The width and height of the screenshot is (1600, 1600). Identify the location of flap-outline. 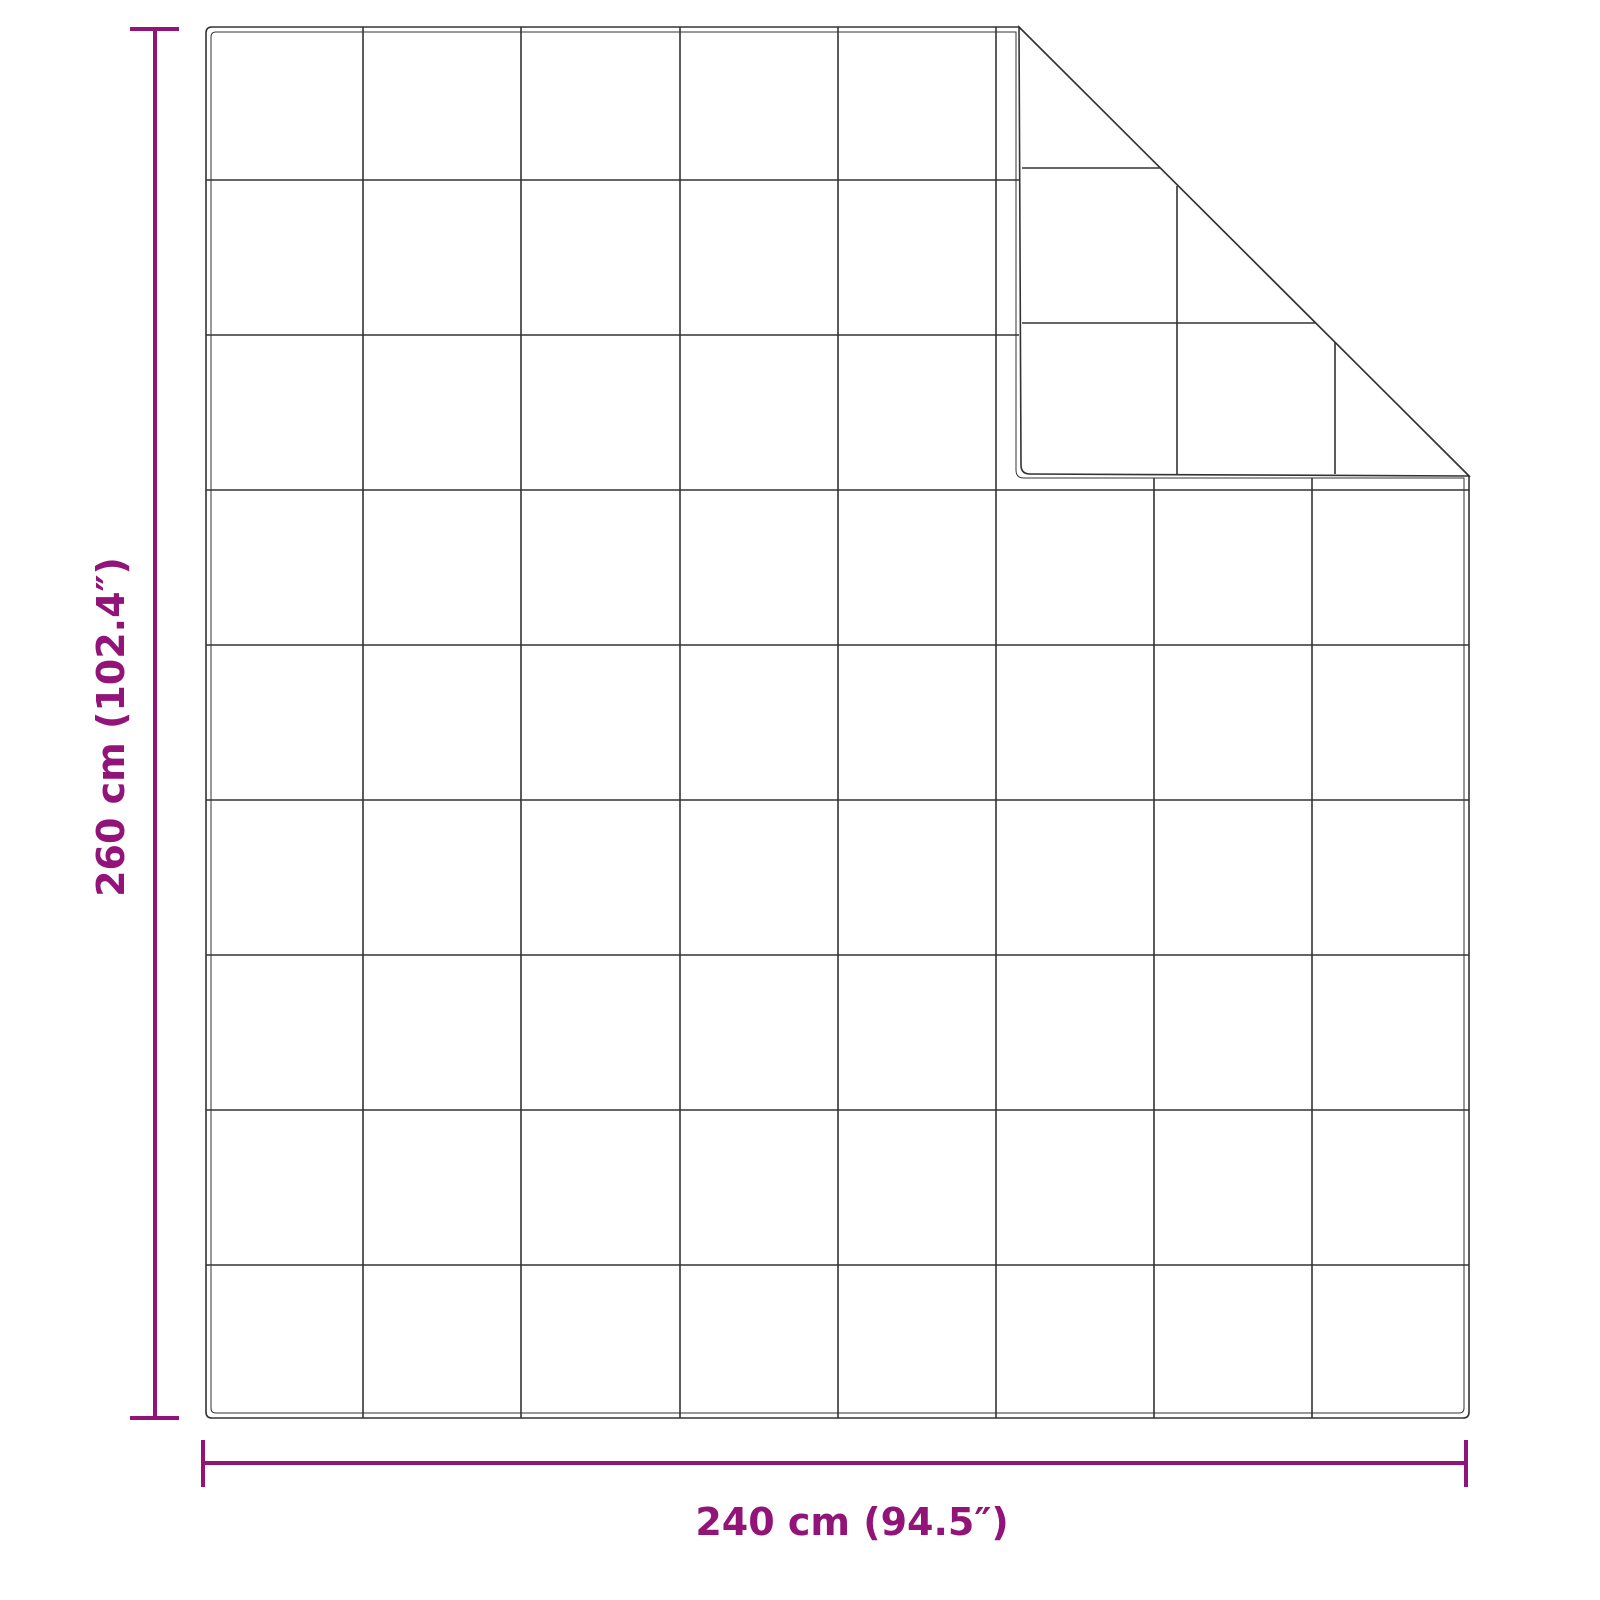
(1244, 251).